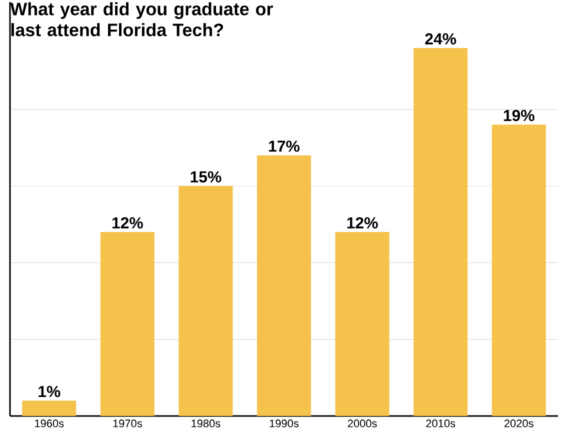 The height and width of the screenshot is (437, 575). What do you see at coordinates (284, 146) in the screenshot?
I see `data-label: 17%` at bounding box center [284, 146].